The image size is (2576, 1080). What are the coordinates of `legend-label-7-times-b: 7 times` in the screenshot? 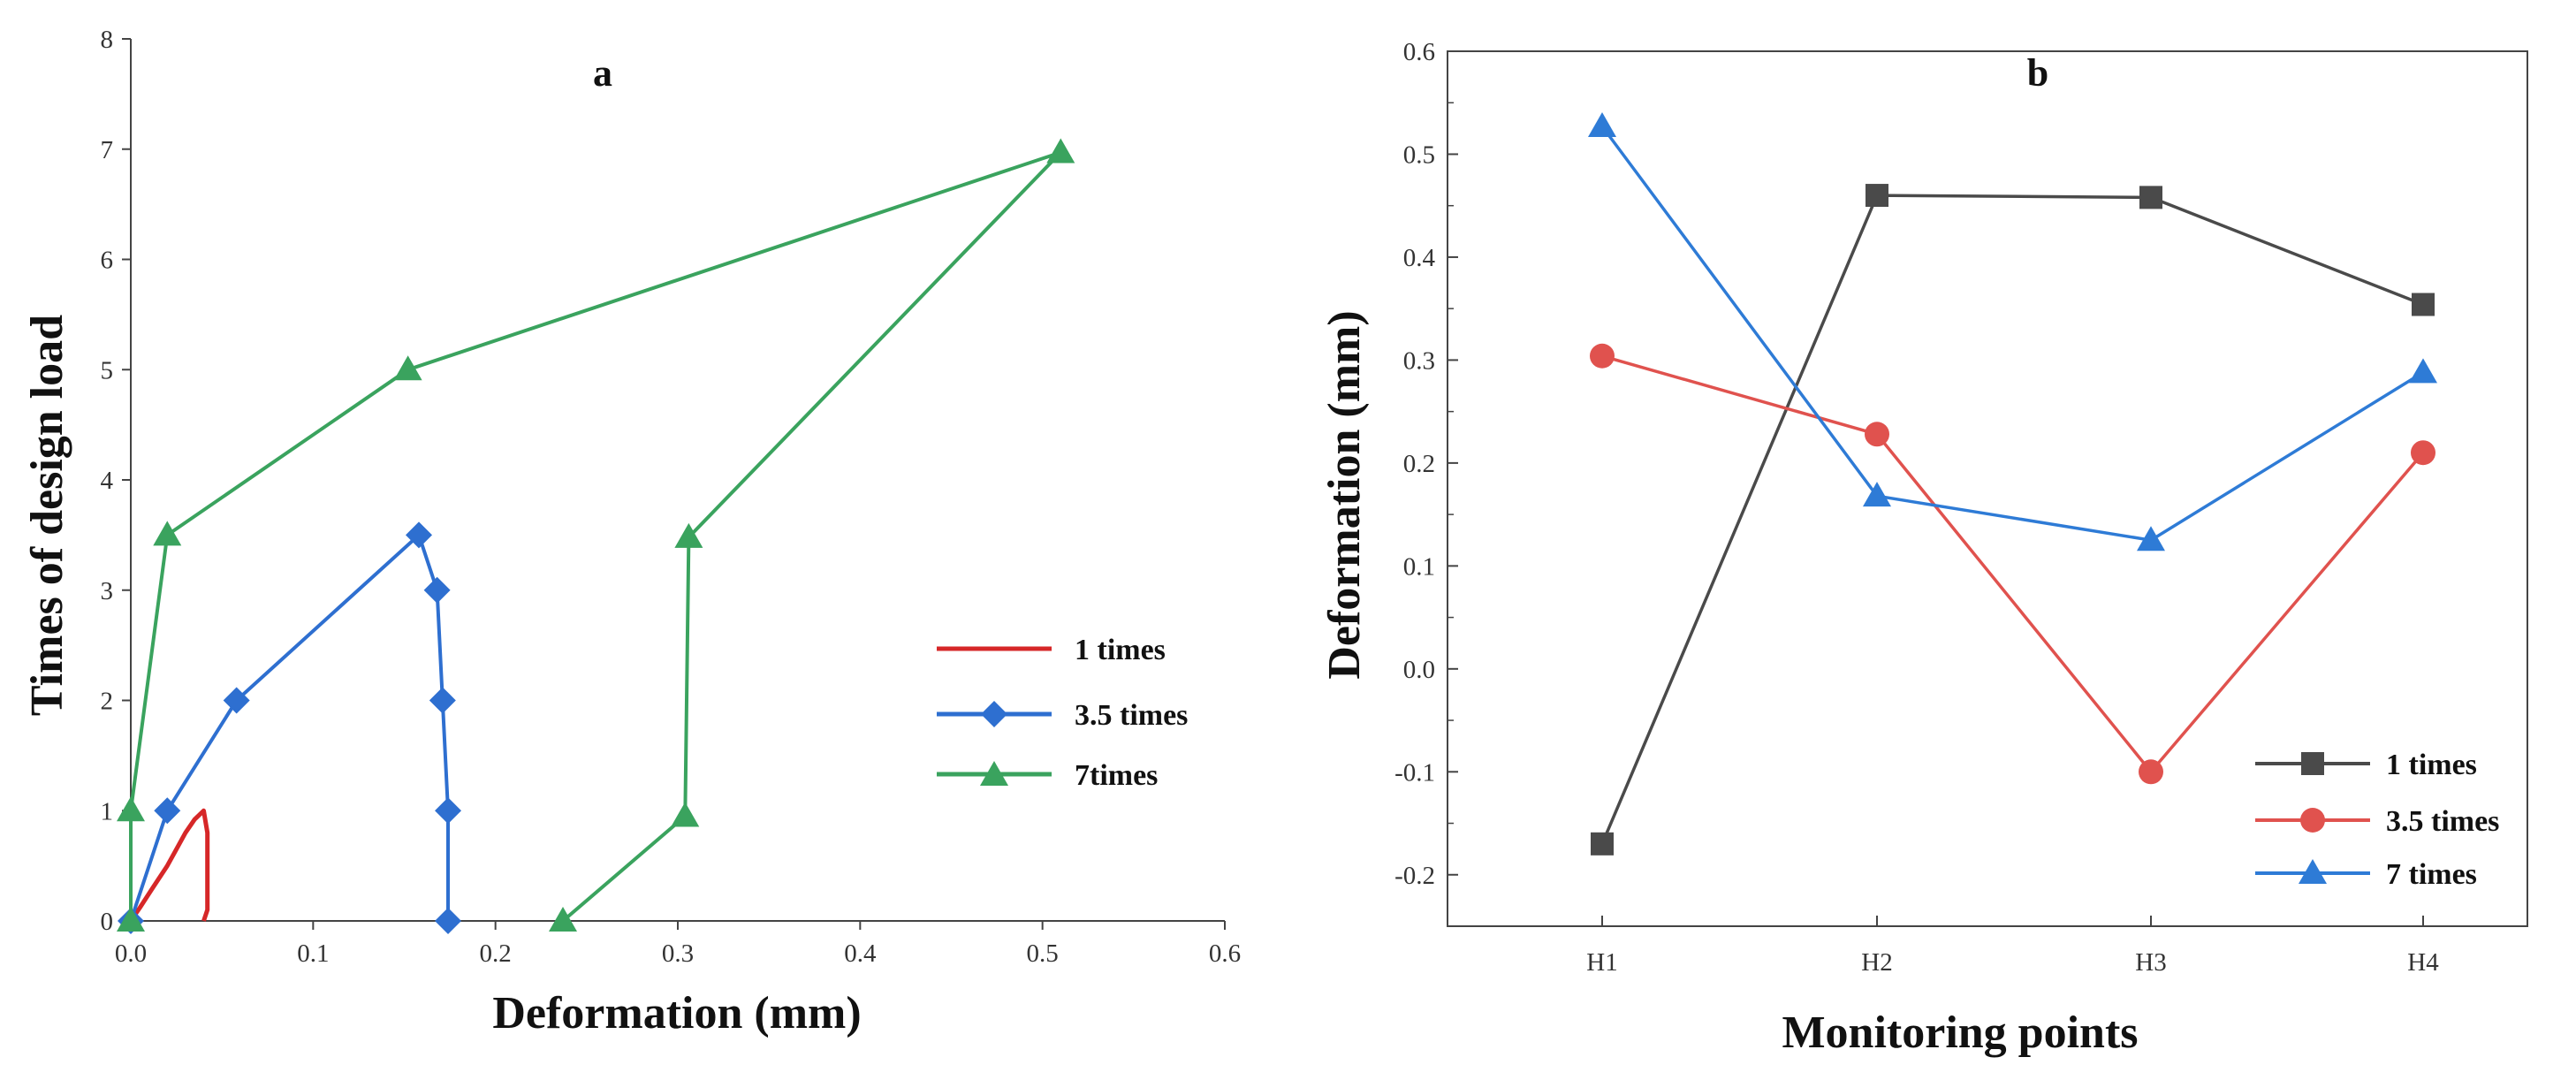 It's located at (2431, 875).